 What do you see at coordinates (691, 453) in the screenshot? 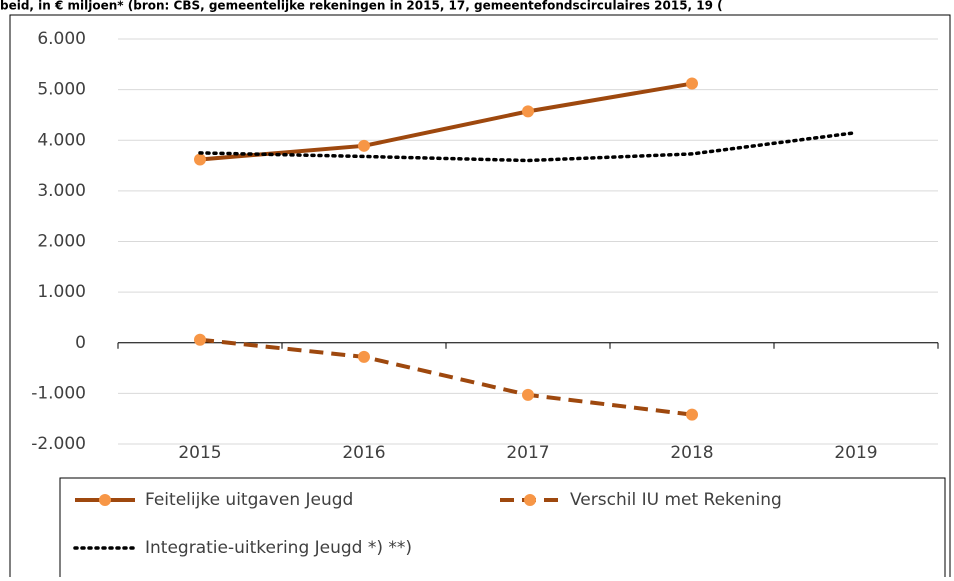
I see `x-tick-label: 2018` at bounding box center [691, 453].